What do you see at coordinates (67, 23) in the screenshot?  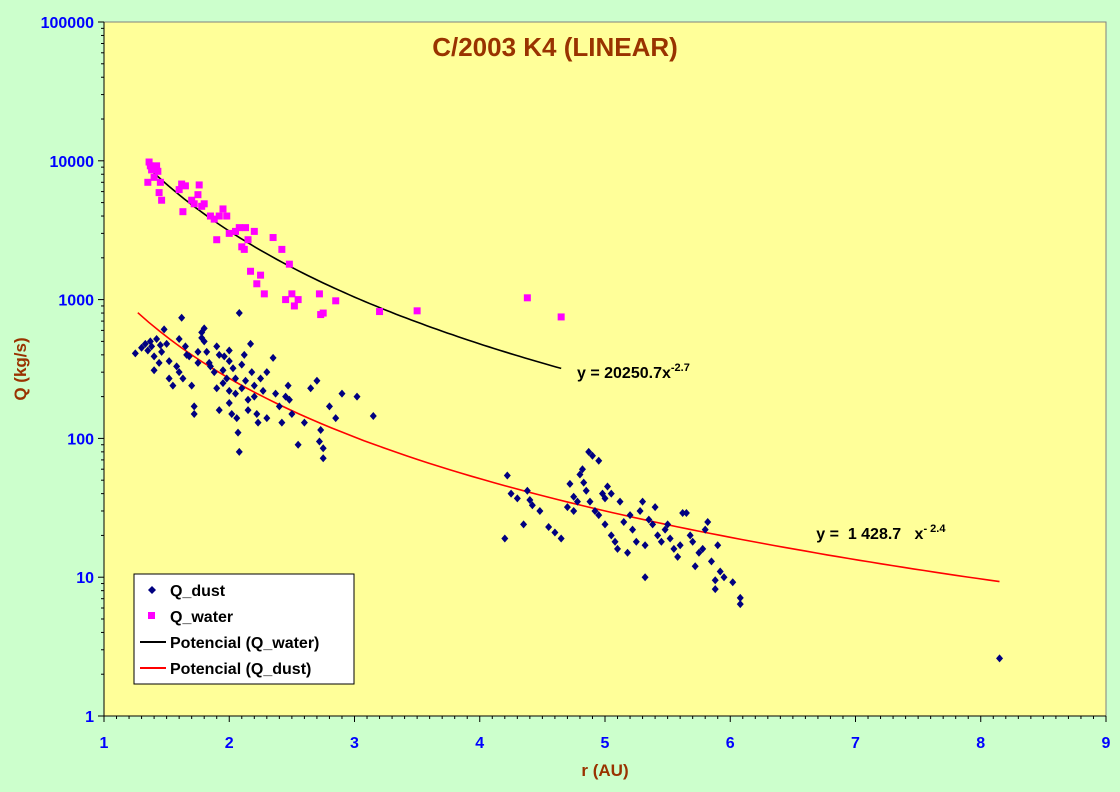 I see `y-tick-label: 100000` at bounding box center [67, 23].